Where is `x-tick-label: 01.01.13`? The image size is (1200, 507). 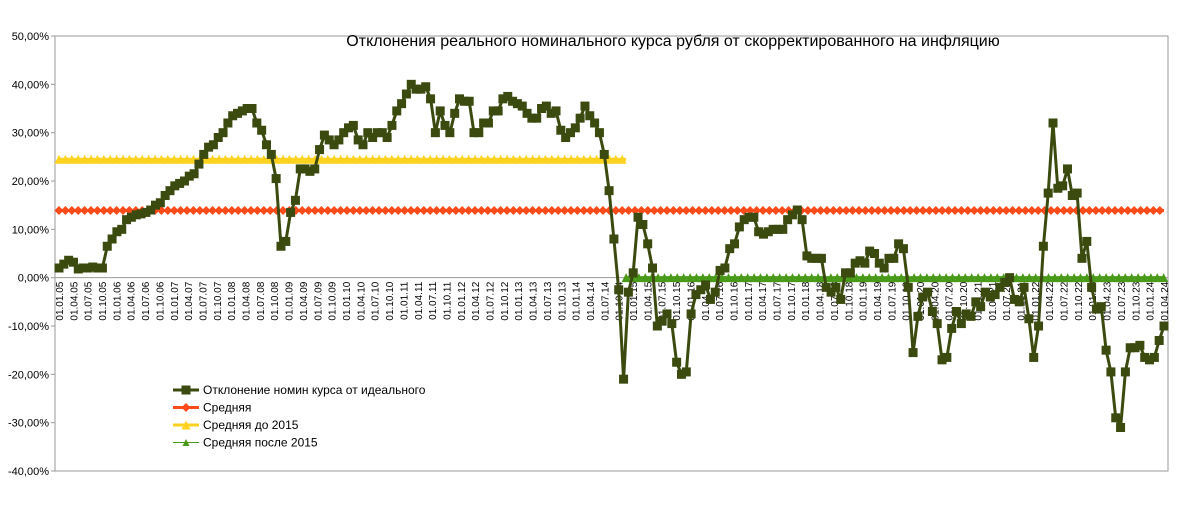 x-tick-label: 01.01.13 is located at coordinates (519, 300).